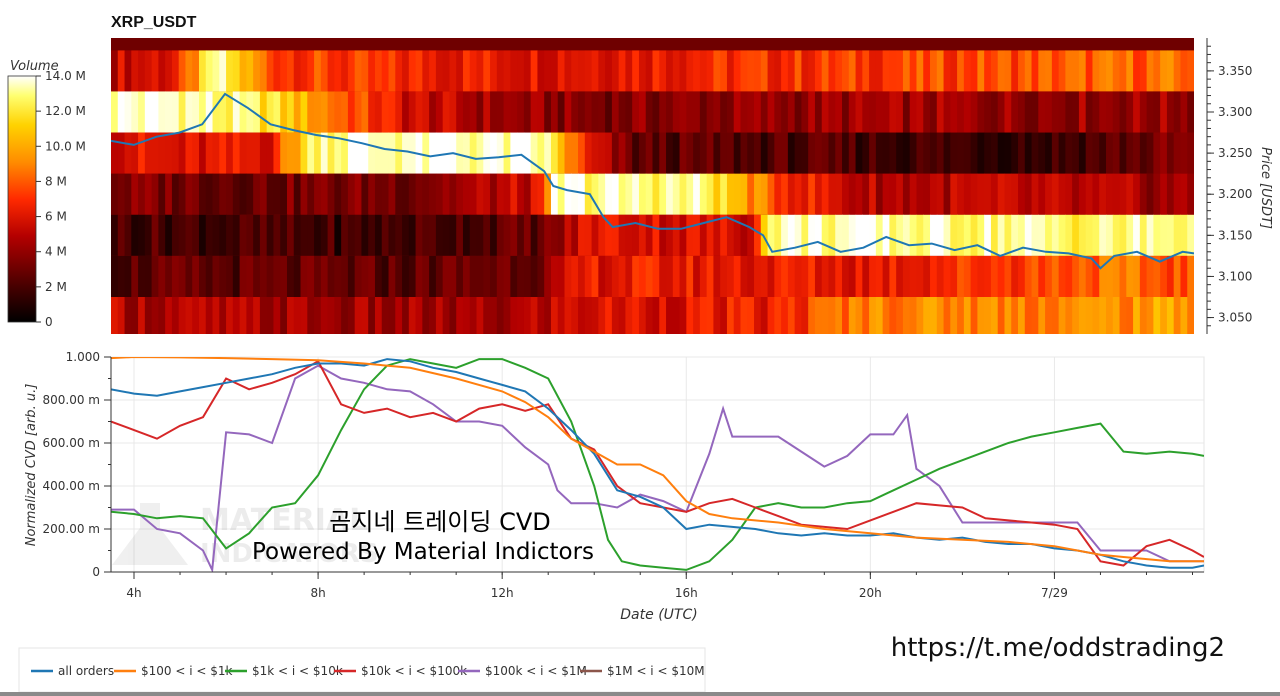 This screenshot has width=1280, height=696. What do you see at coordinates (1058, 648) in the screenshot?
I see `telegram-link: https://t.me/oddstrading2` at bounding box center [1058, 648].